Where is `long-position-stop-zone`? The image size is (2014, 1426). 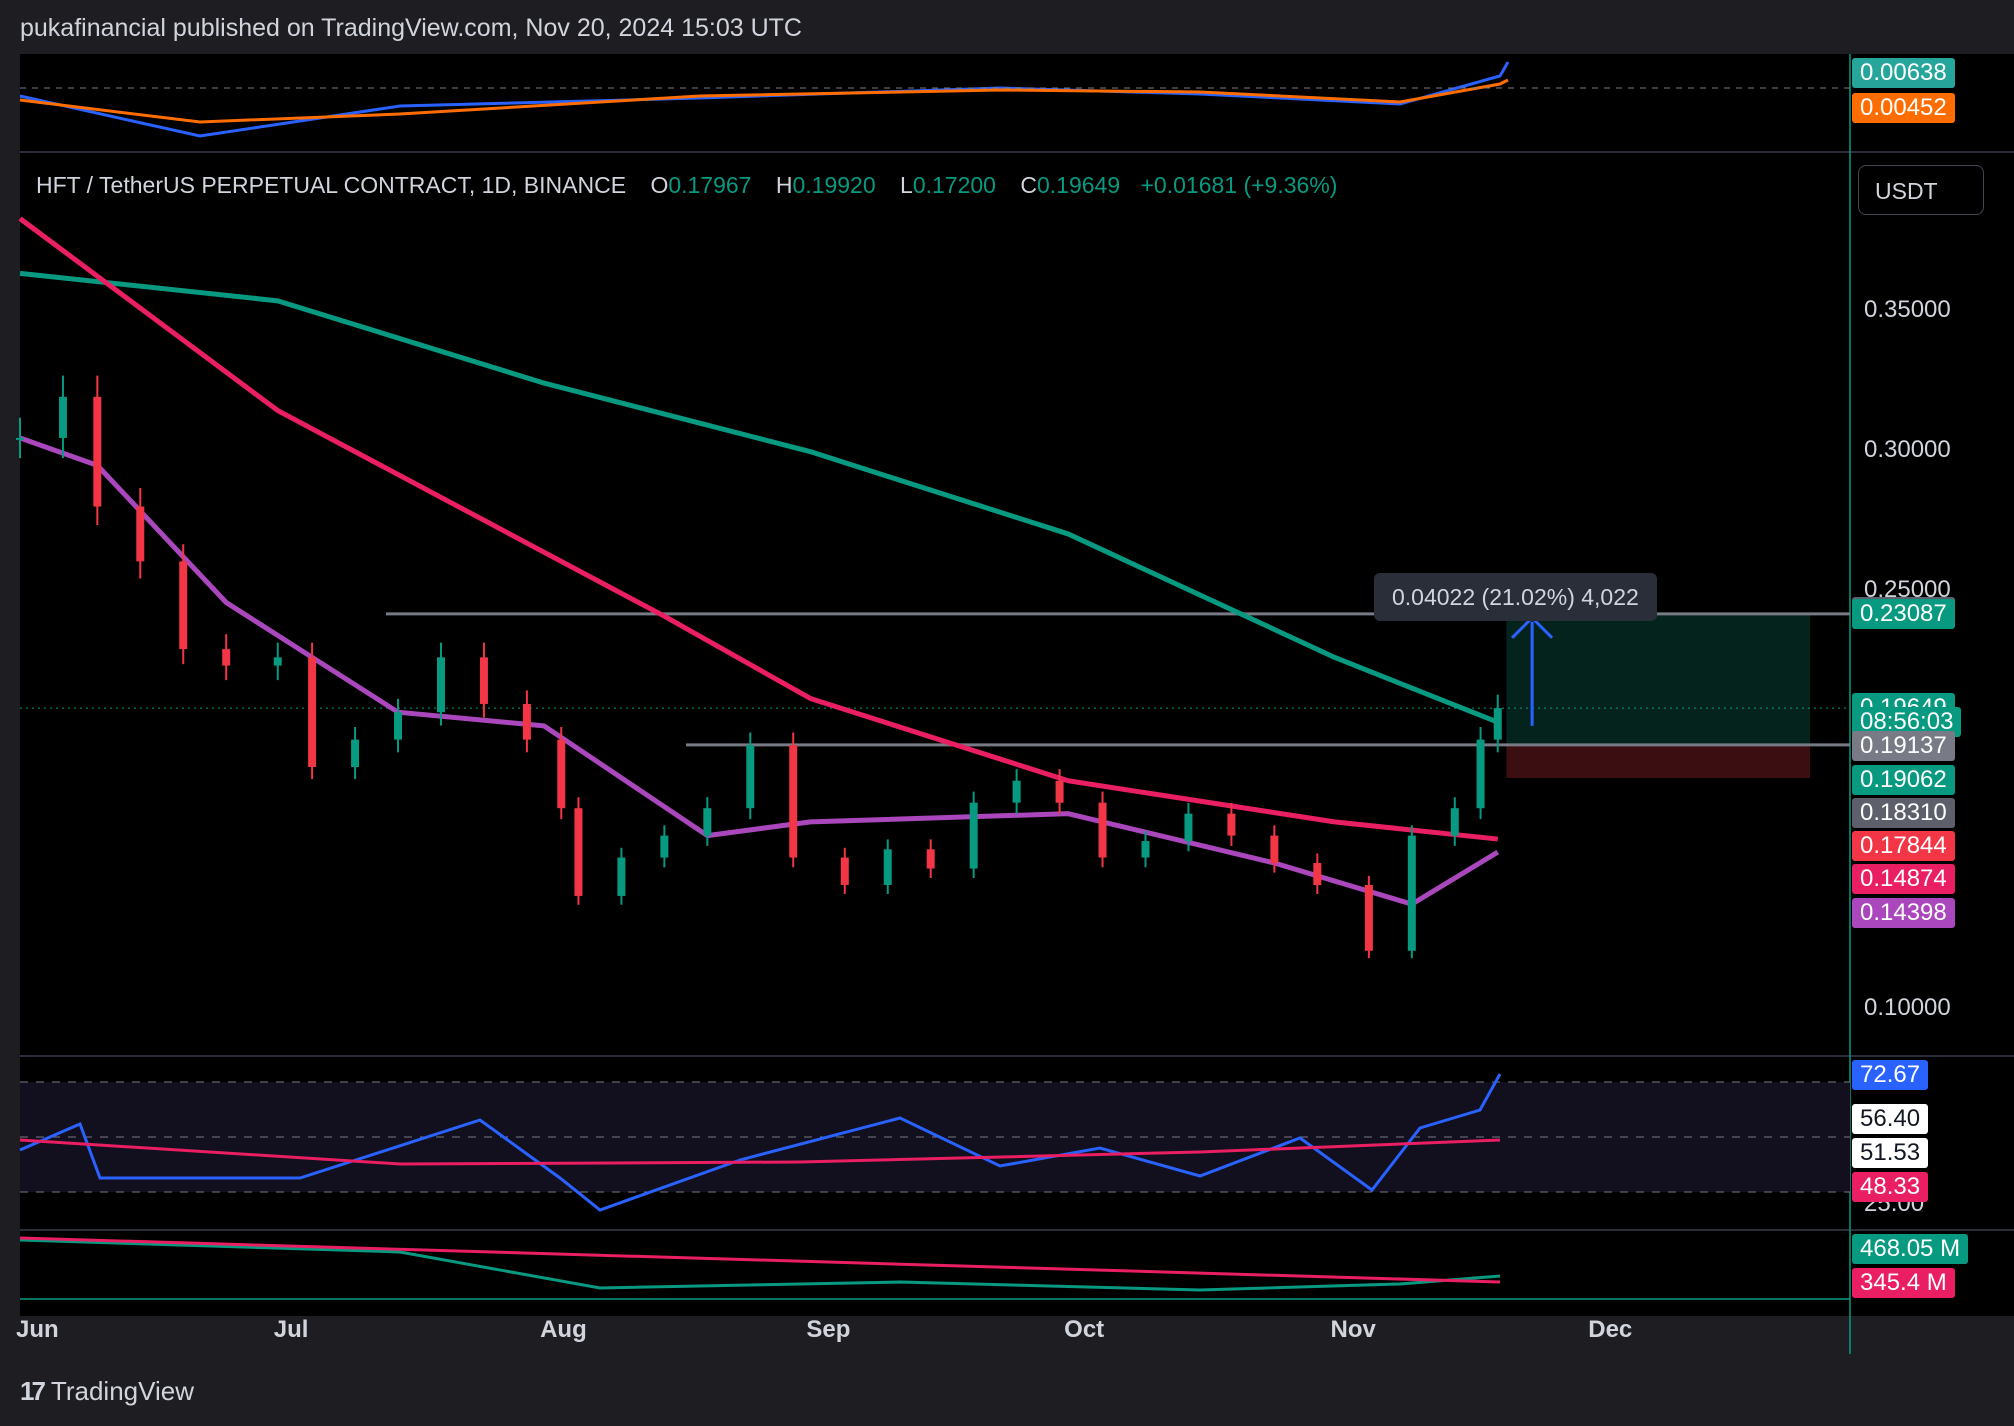 long-position-stop-zone is located at coordinates (1658, 761).